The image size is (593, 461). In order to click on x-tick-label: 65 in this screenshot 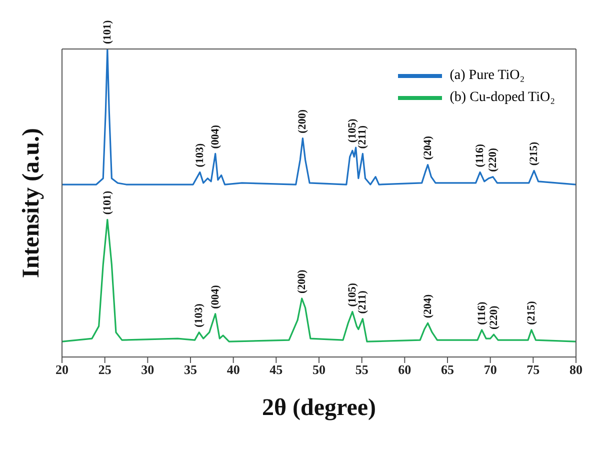, I will do `click(447, 370)`.